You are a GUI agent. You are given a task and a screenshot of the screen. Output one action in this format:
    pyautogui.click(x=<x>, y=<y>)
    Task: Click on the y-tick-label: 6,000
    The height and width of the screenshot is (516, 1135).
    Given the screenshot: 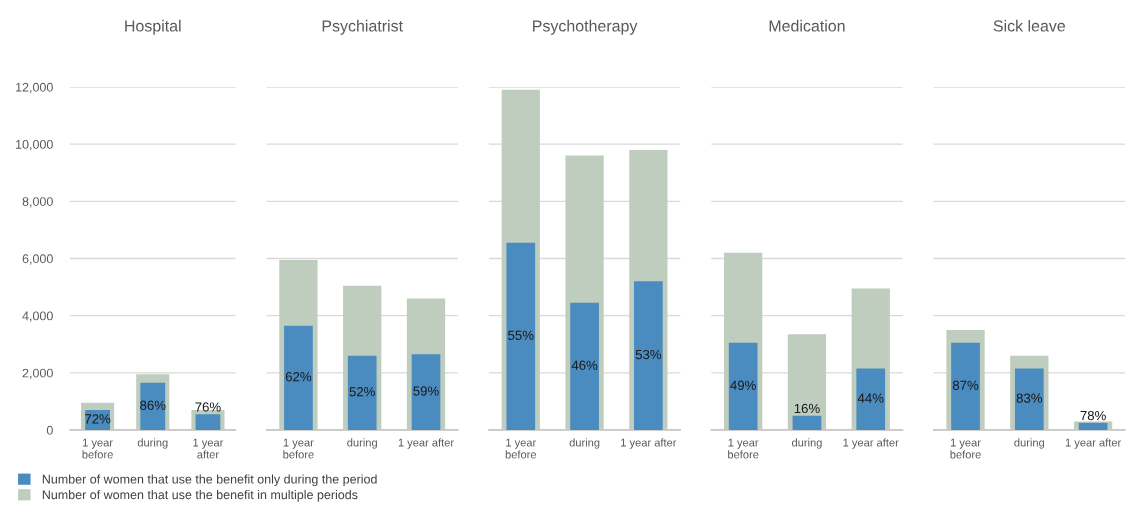 What is the action you would take?
    pyautogui.click(x=37, y=259)
    